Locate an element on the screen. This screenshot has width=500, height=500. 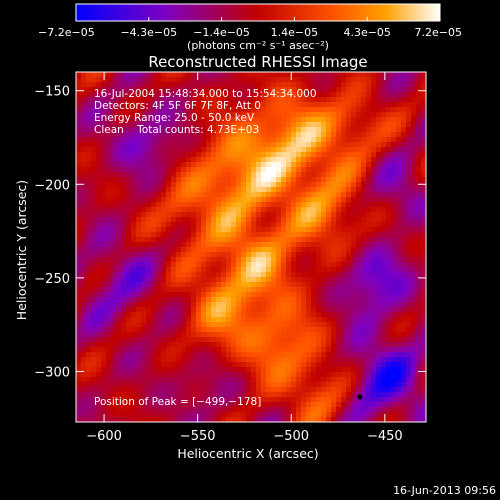
annotation-detectors: Detectors: 4F 5F 6F 7F 8F, Att 0 is located at coordinates (177, 106).